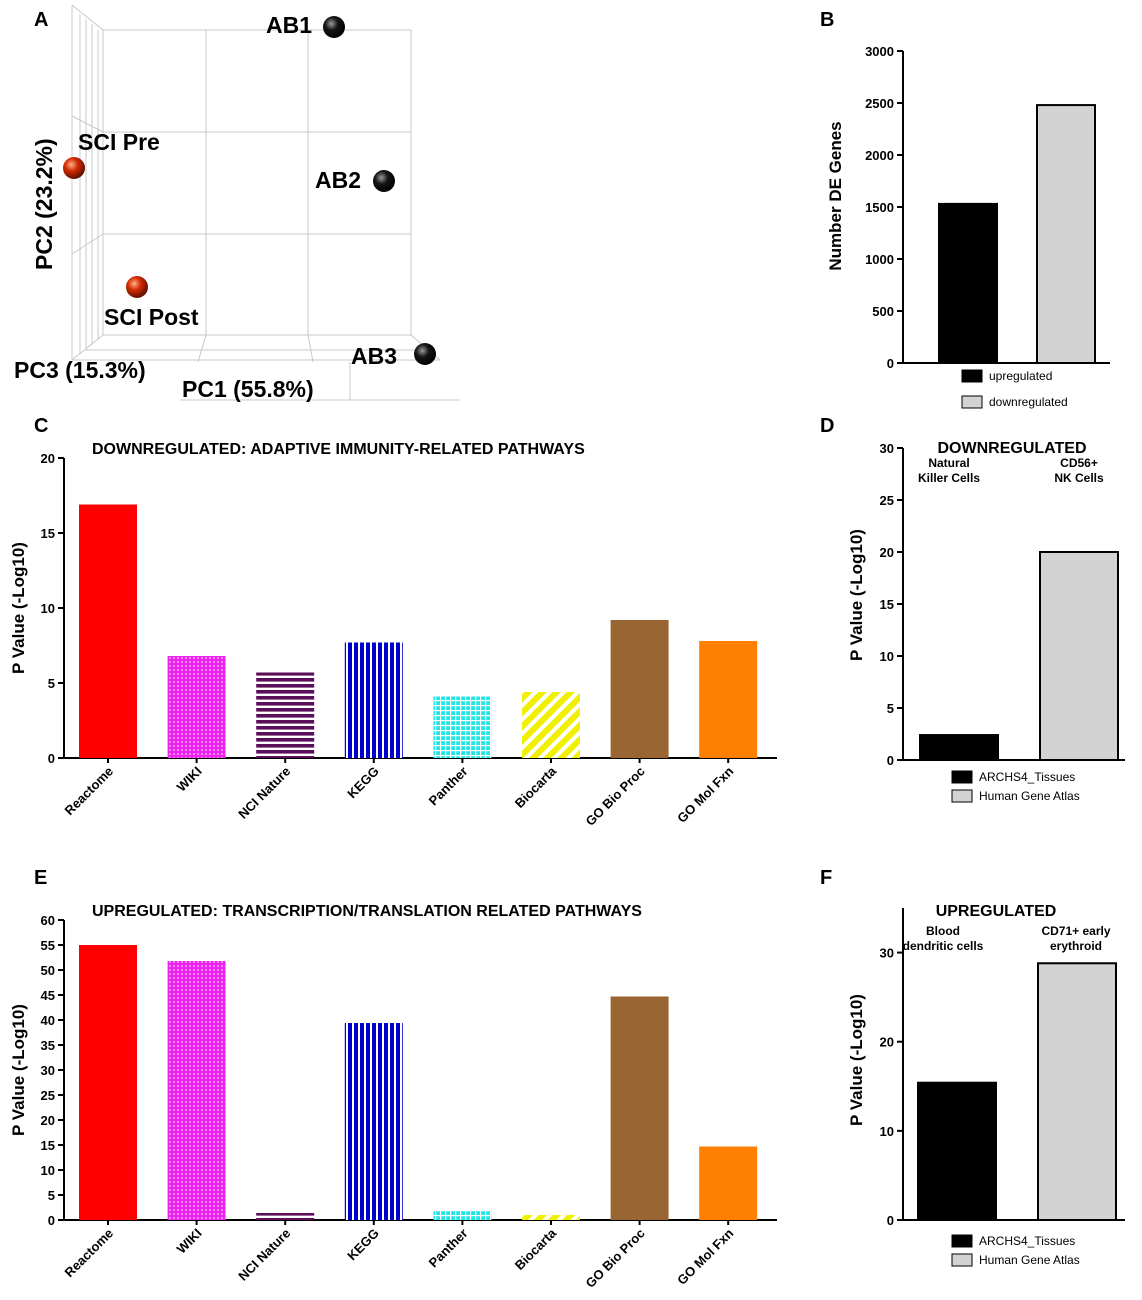 This screenshot has width=1142, height=1300. Describe the element at coordinates (48, 608) in the screenshot. I see `y-tick-label: 10` at that location.